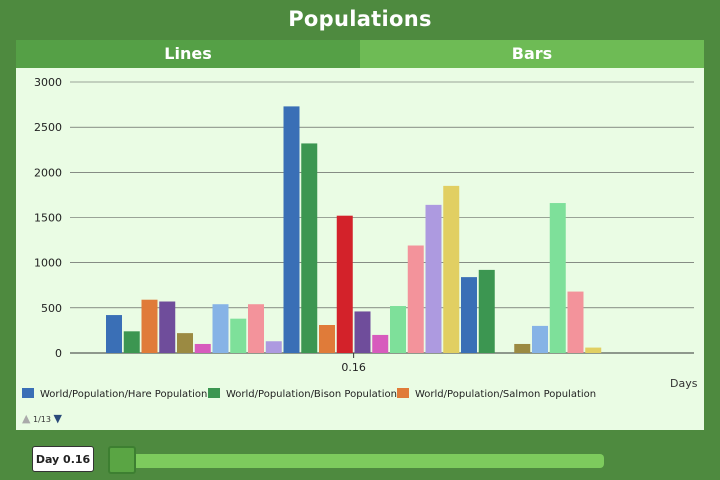  What do you see at coordinates (353, 367) in the screenshot?
I see `x-tick-label: 0.16` at bounding box center [353, 367].